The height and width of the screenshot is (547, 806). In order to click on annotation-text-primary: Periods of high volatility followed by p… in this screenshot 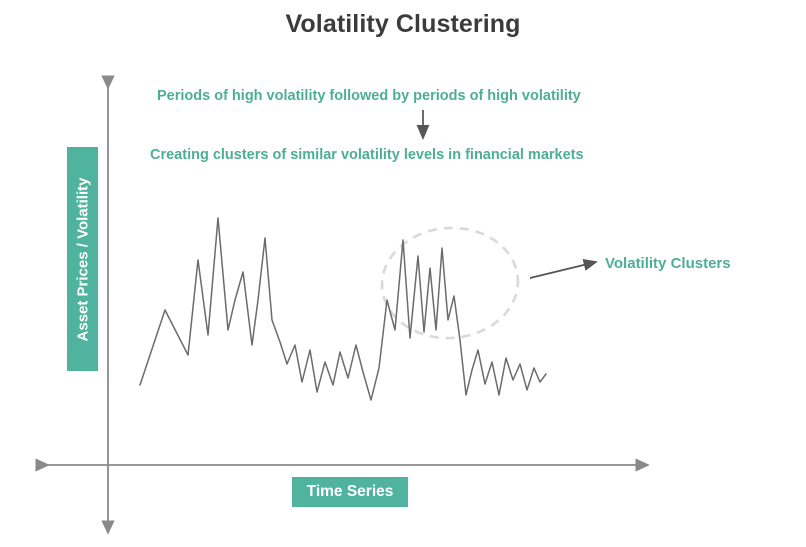, I will do `click(369, 96)`.